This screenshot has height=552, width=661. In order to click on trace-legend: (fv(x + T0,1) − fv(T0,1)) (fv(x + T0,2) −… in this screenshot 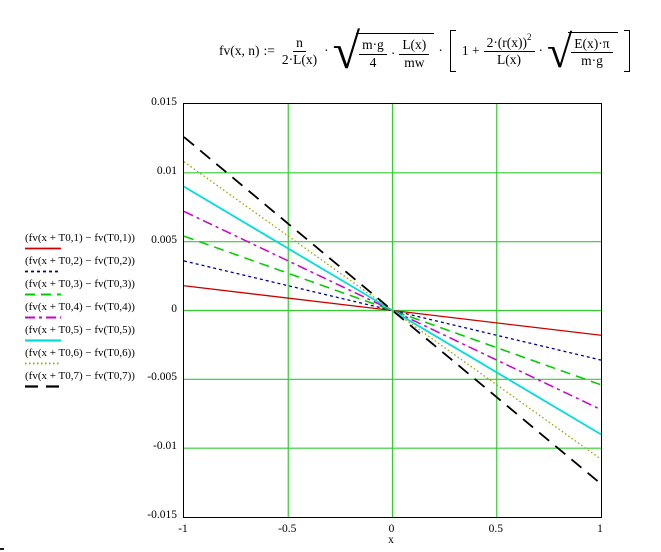, I will do `click(80, 312)`.